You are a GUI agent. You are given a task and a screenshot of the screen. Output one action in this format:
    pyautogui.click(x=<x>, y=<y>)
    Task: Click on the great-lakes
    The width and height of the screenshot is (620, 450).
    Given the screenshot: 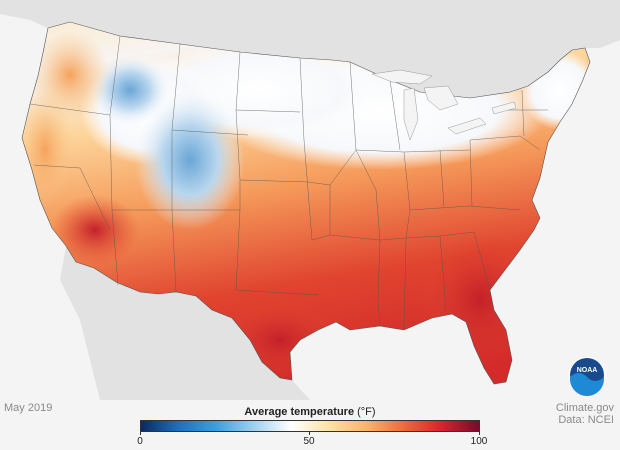 What is the action you would take?
    pyautogui.click(x=444, y=105)
    